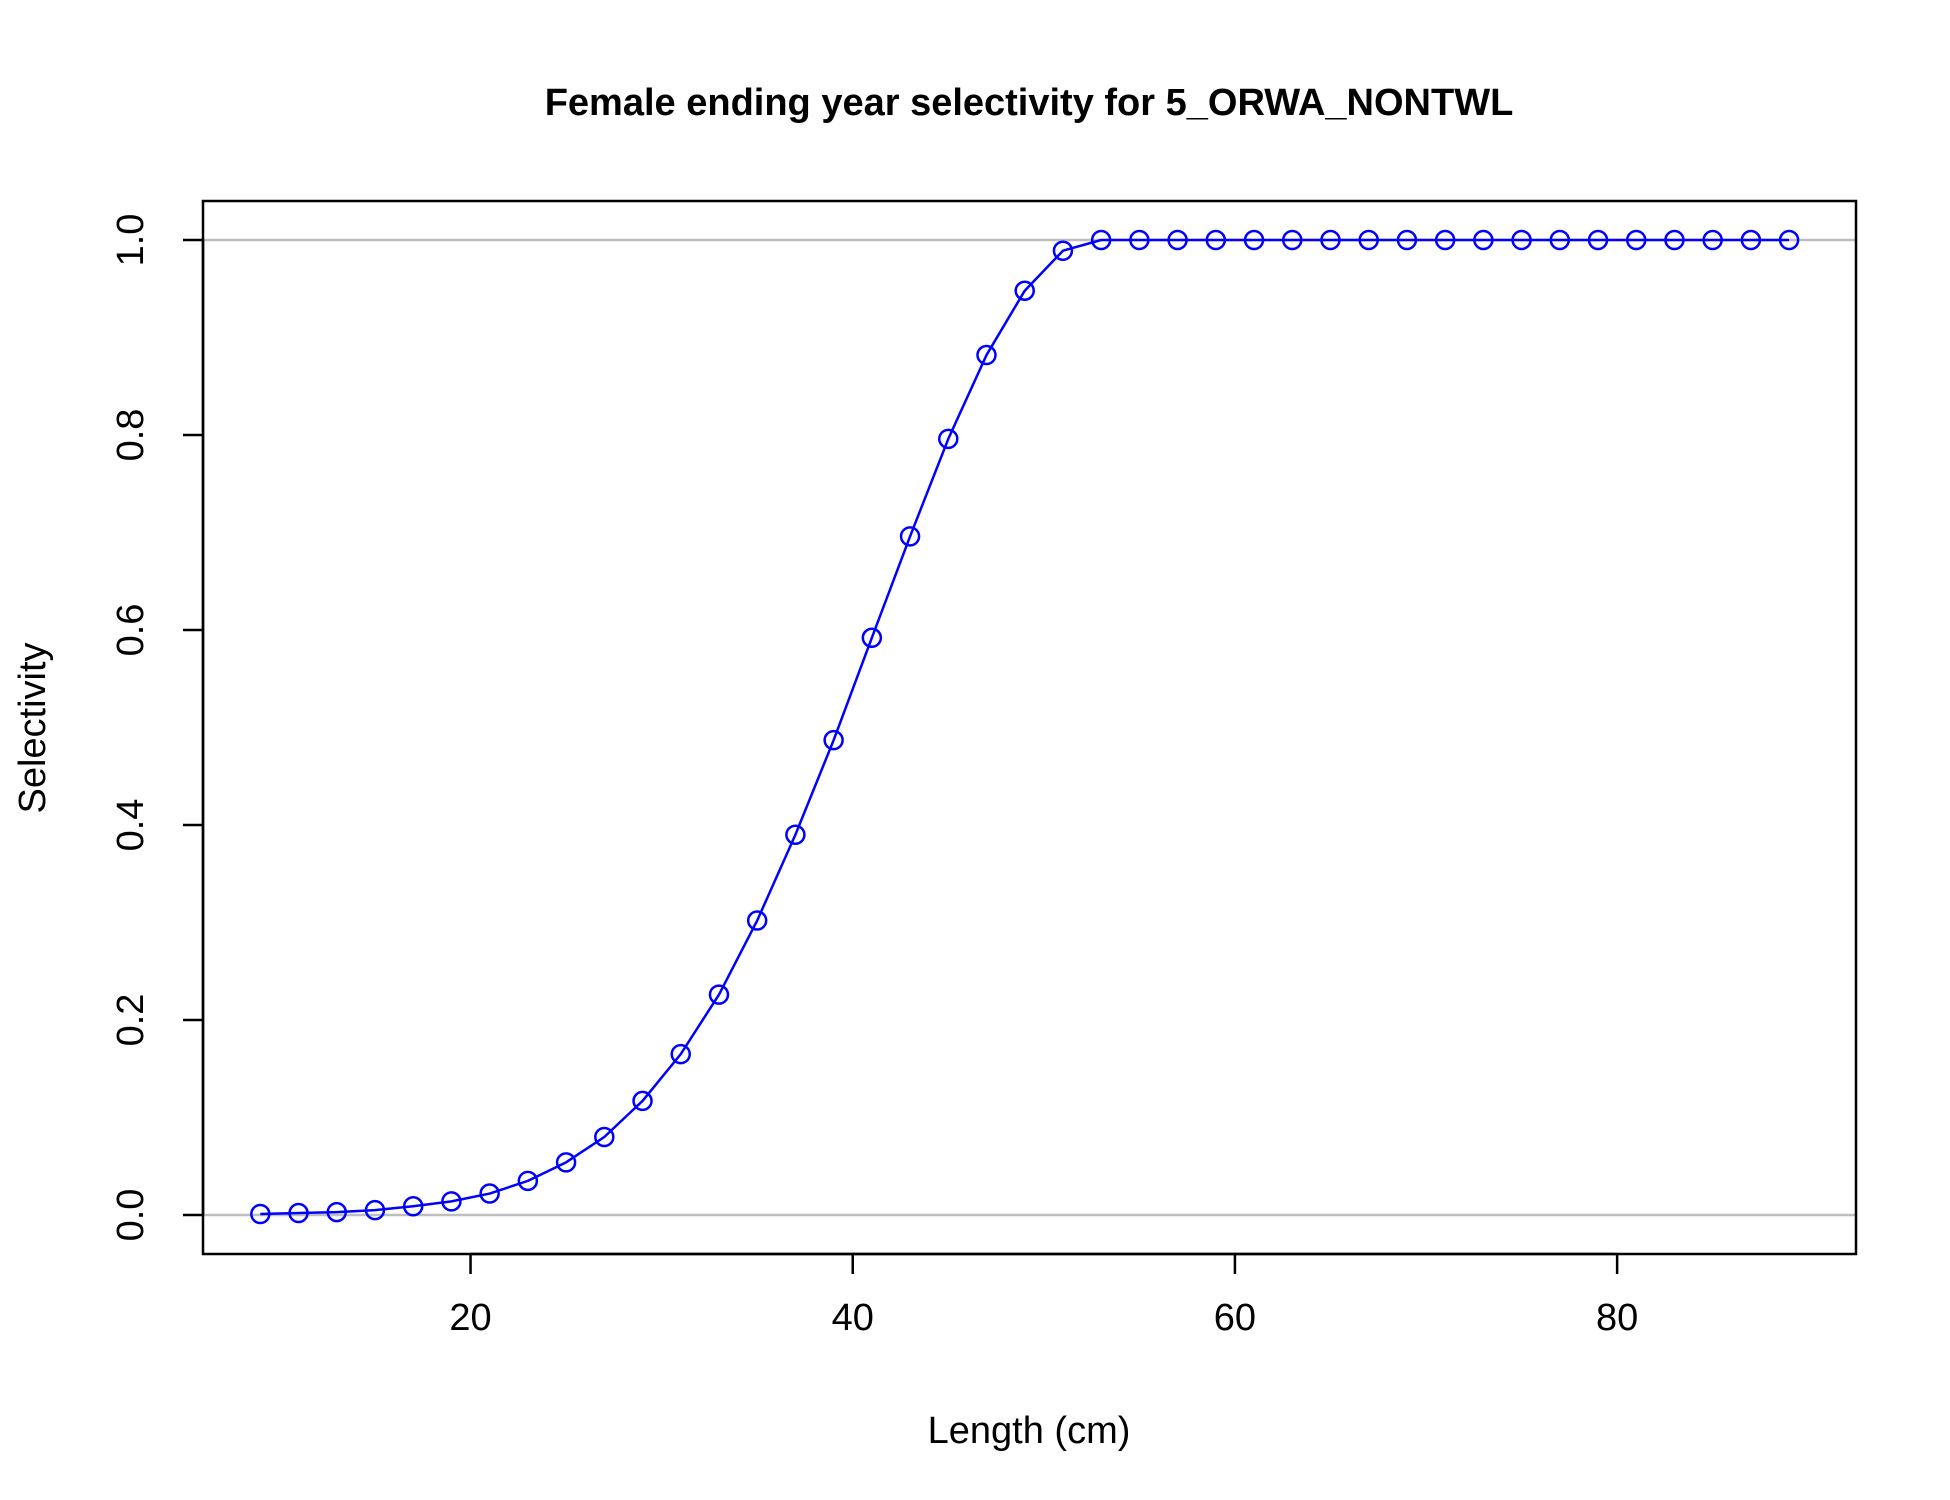  Describe the element at coordinates (131, 825) in the screenshot. I see `y-tick-label: 0.4` at that location.